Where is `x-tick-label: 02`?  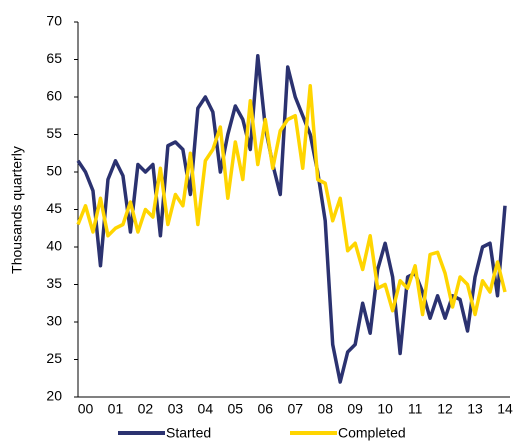 x-tick-label: 02 is located at coordinates (146, 409).